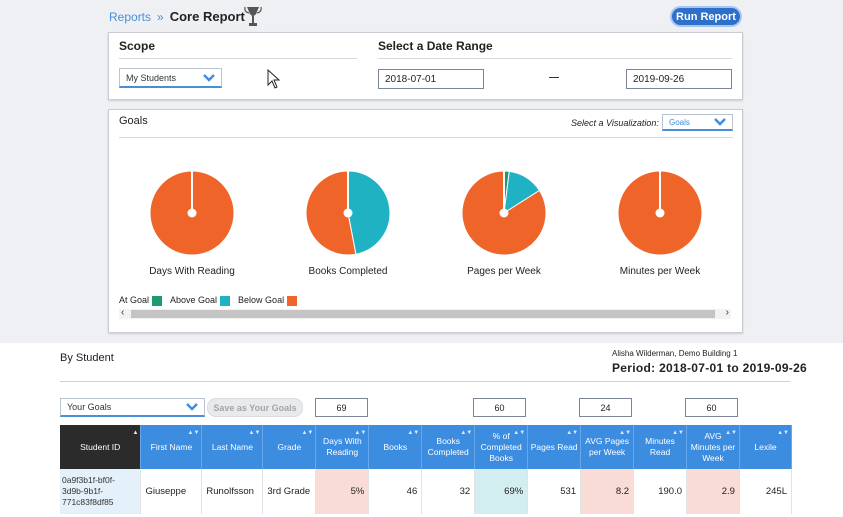 Image resolution: width=843 pixels, height=517 pixels. I want to click on scroll-left-icon: ‹, so click(123, 312).